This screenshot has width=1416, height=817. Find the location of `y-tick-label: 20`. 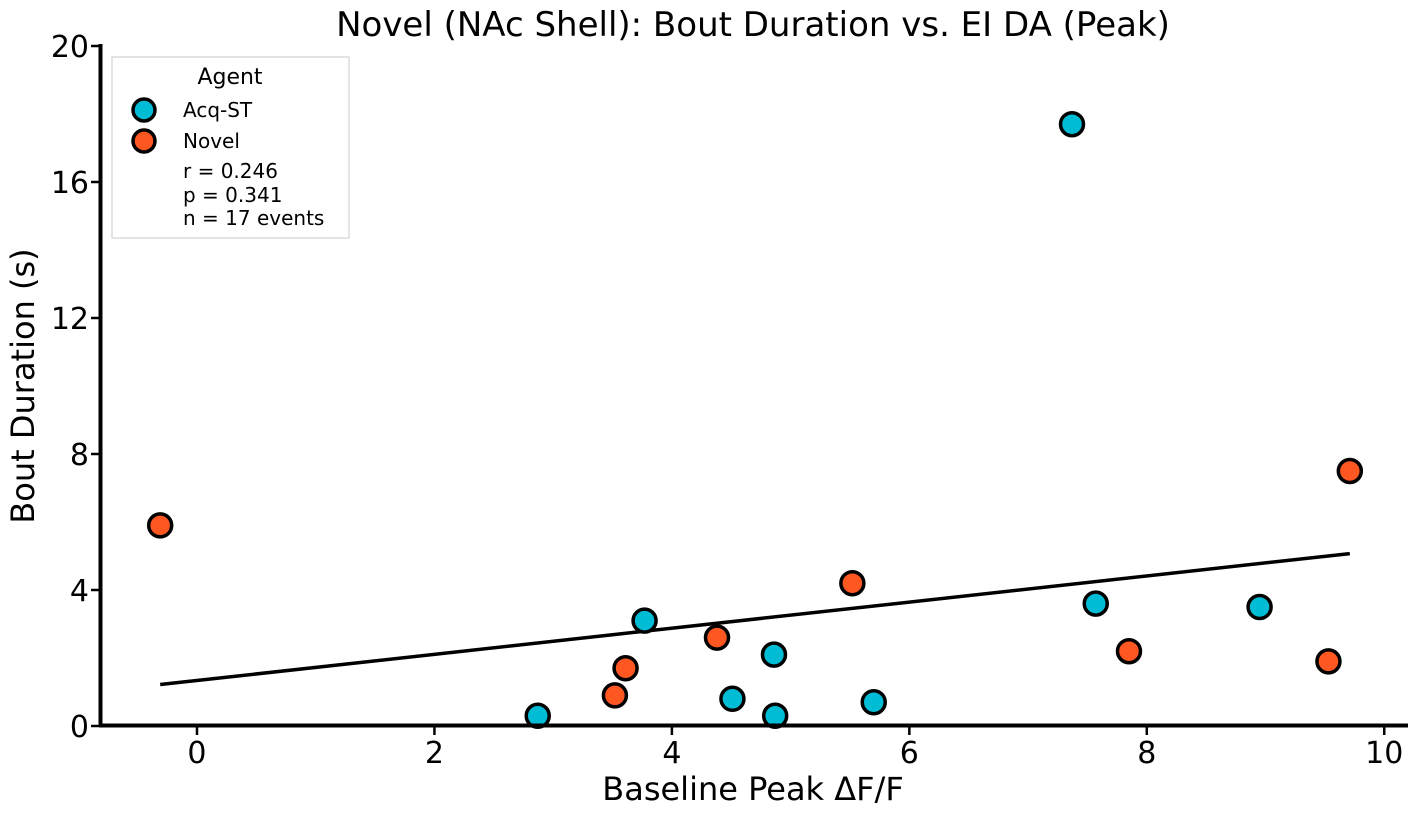

y-tick-label: 20 is located at coordinates (70, 47).